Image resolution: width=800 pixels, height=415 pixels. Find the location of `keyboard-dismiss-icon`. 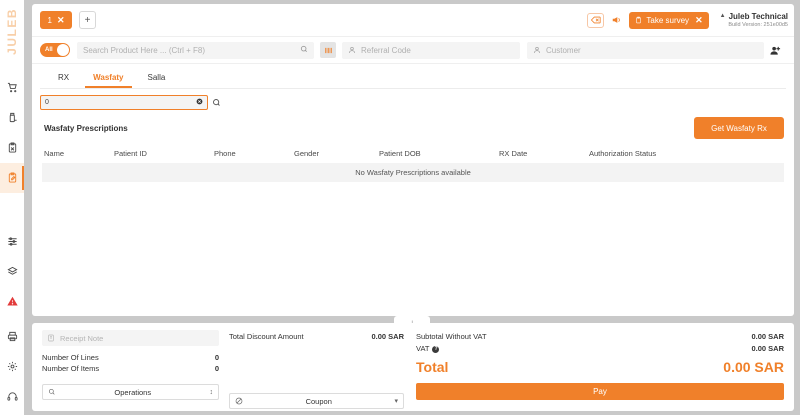

keyboard-dismiss-icon is located at coordinates (595, 20).